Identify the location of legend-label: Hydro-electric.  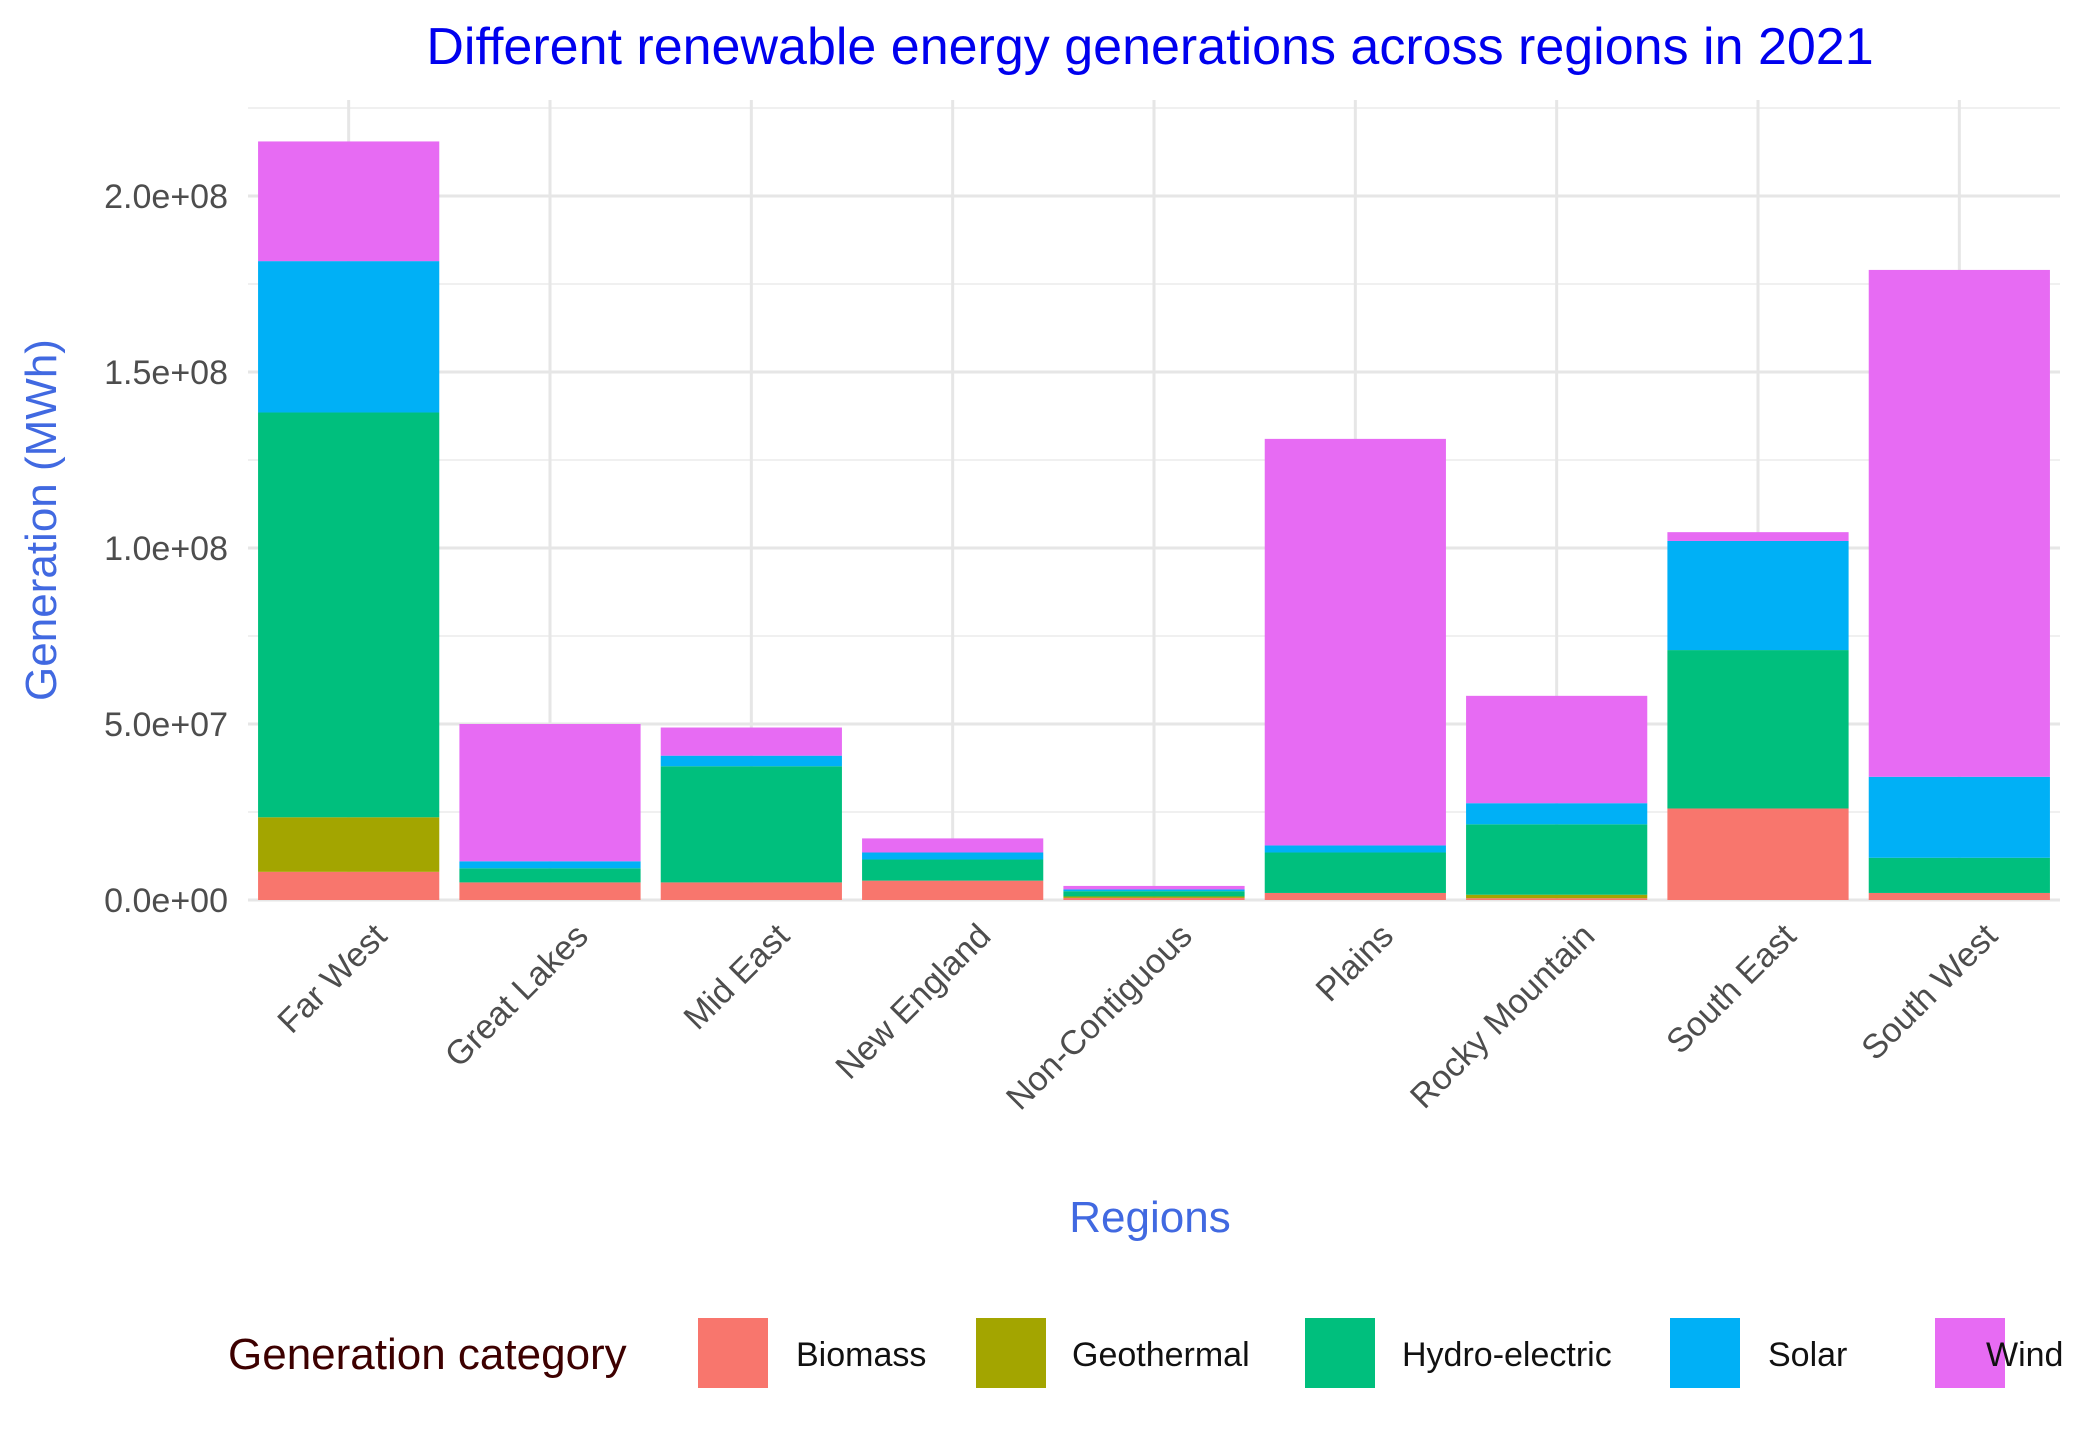
(1507, 1355).